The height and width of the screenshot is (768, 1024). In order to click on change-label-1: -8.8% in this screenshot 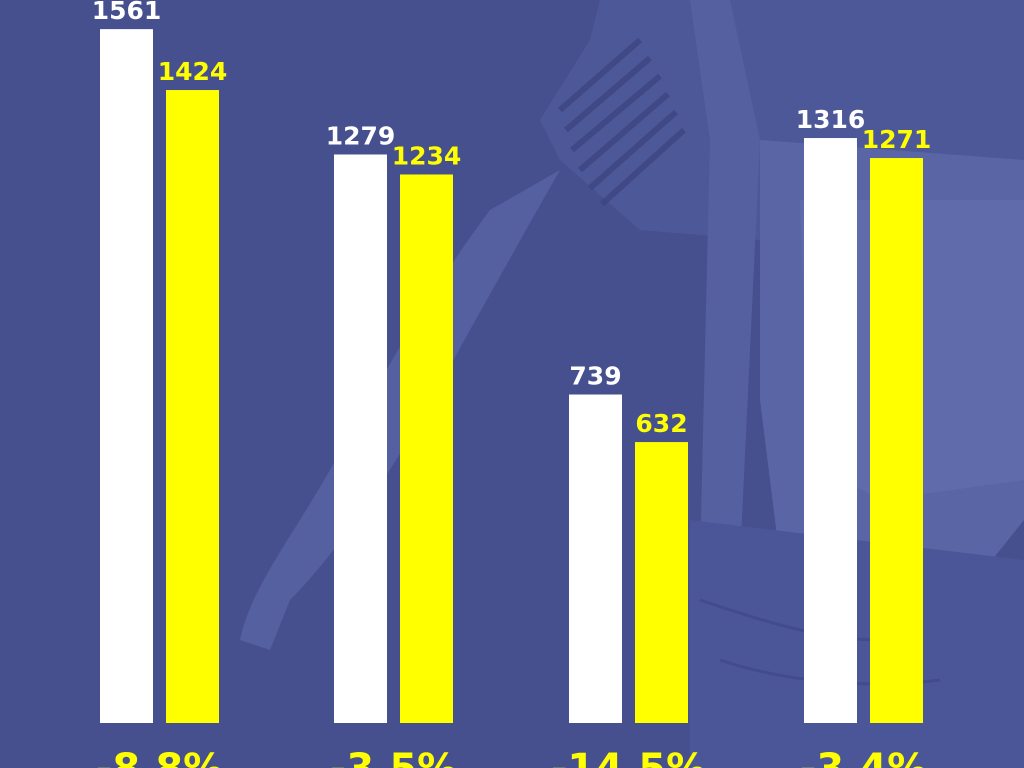, I will do `click(160, 757)`.